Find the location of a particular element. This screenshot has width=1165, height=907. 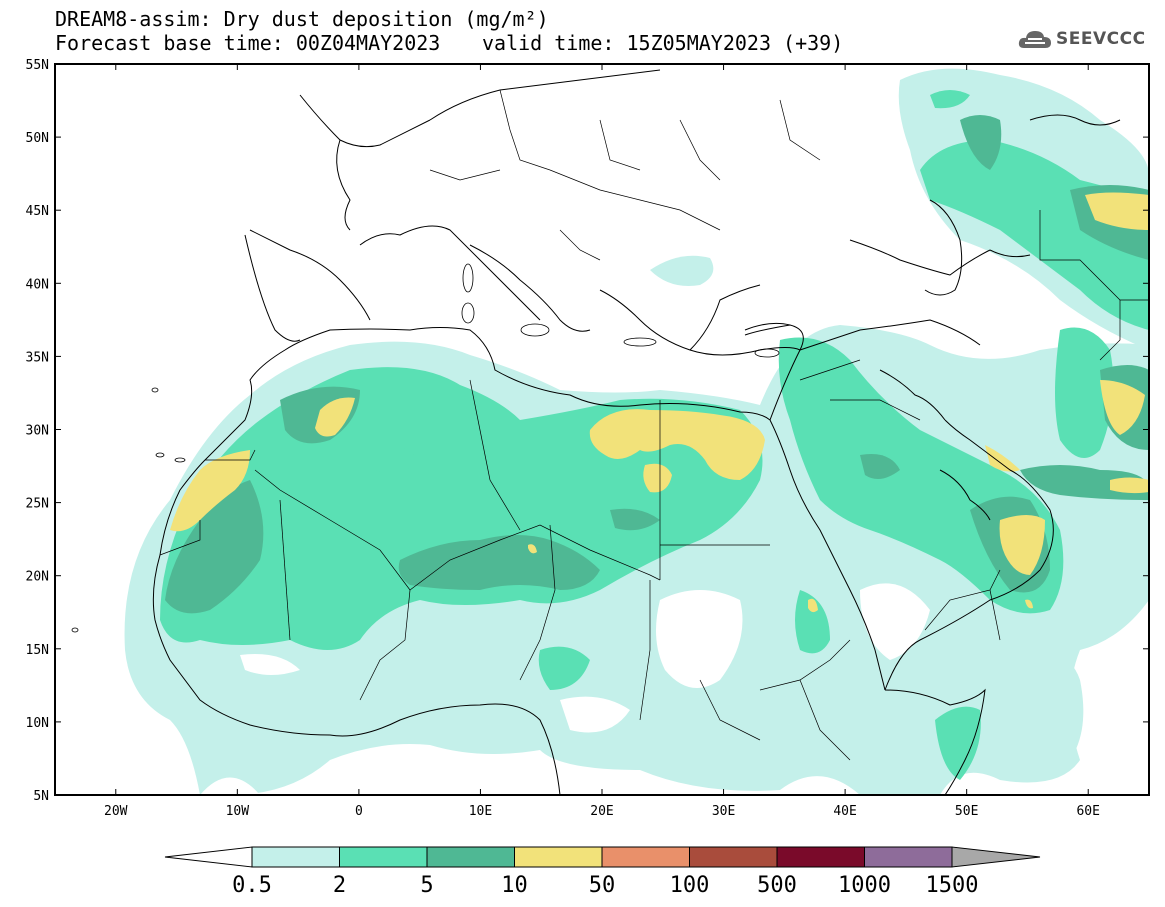

colorbar-label: 500 is located at coordinates (777, 885).